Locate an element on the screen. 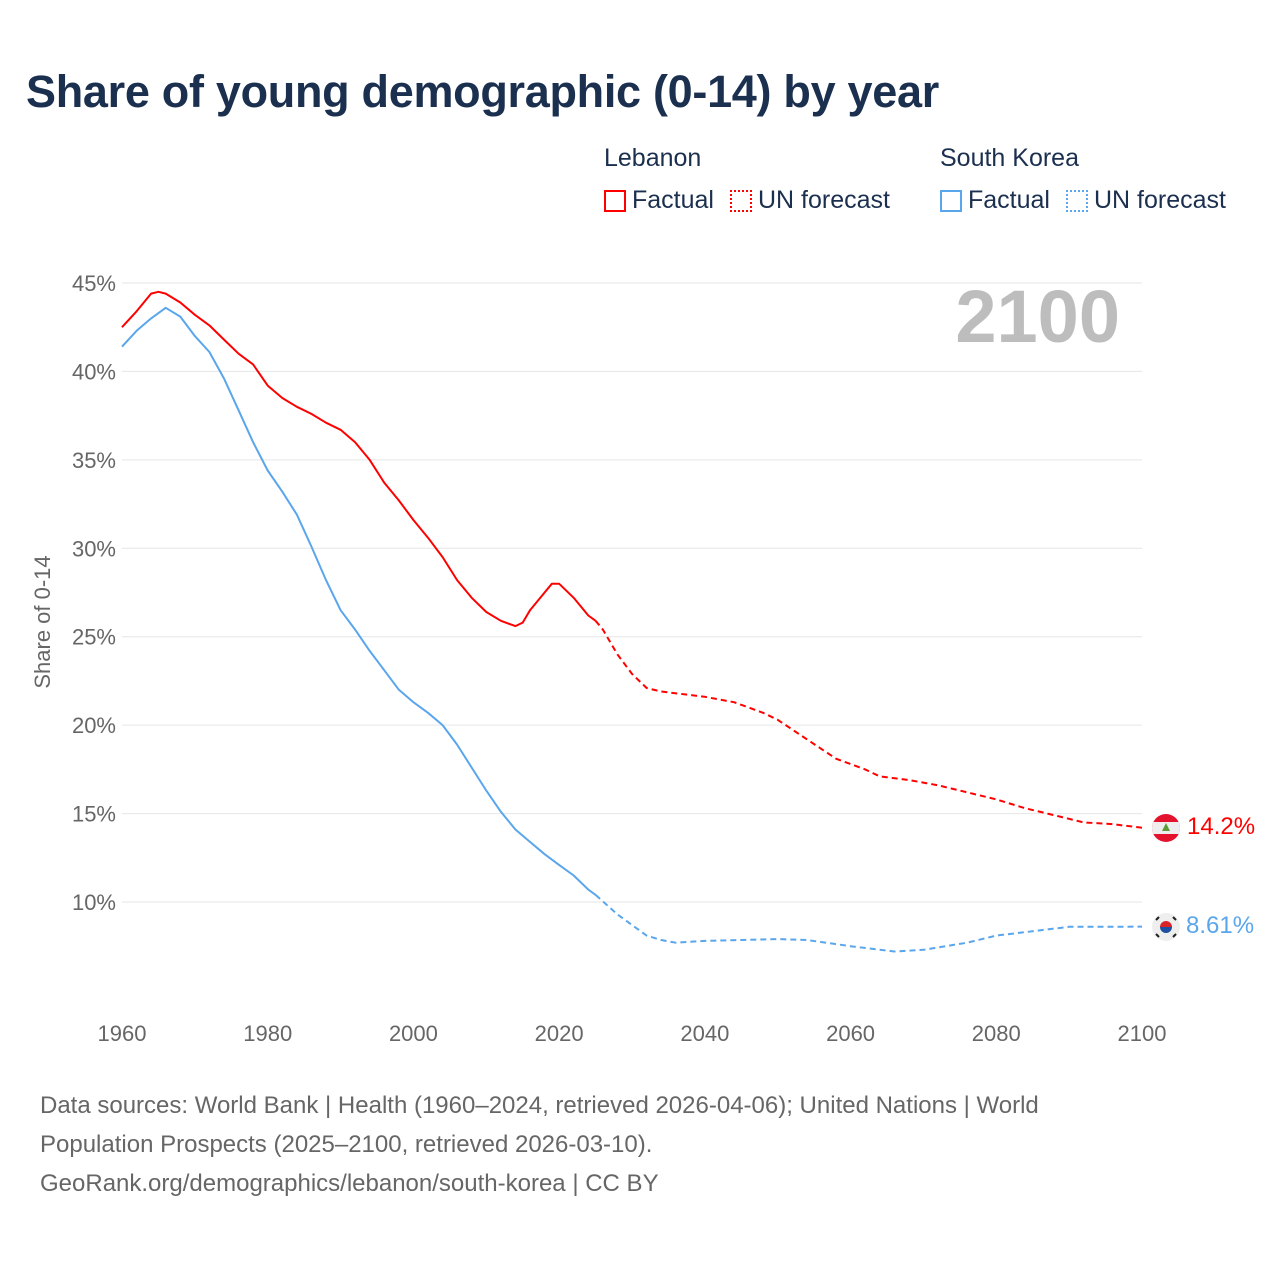  legend-south-korea: South Korea Factual UN forecast is located at coordinates (1083, 179).